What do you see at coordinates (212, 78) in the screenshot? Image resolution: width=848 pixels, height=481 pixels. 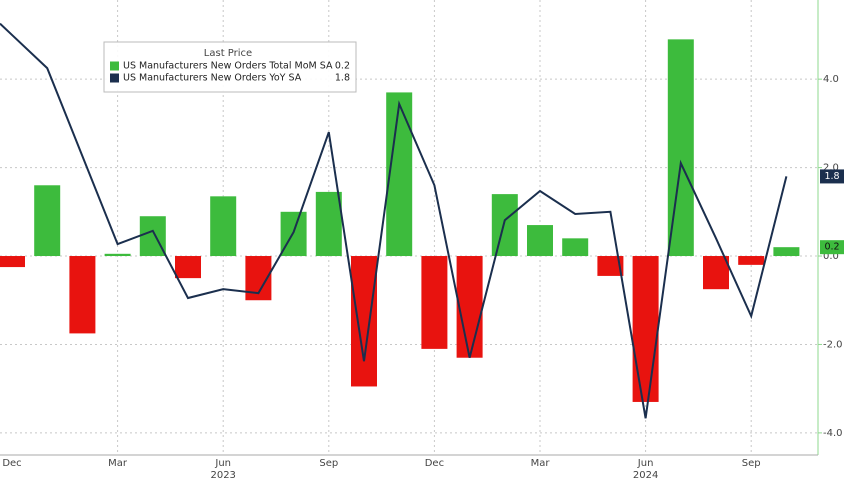 I see `legend-label: US Manufacturers New Orders YoY SA` at bounding box center [212, 78].